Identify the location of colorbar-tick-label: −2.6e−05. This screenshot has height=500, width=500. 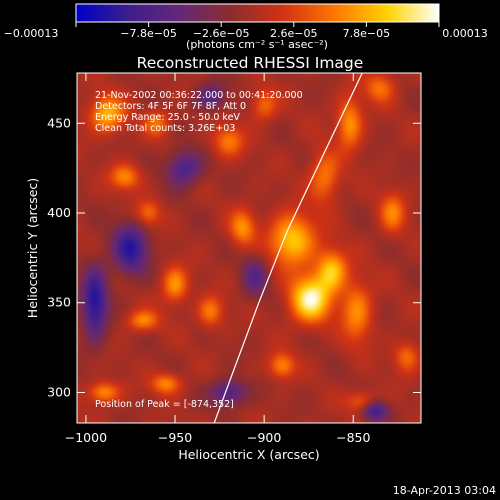
(221, 33).